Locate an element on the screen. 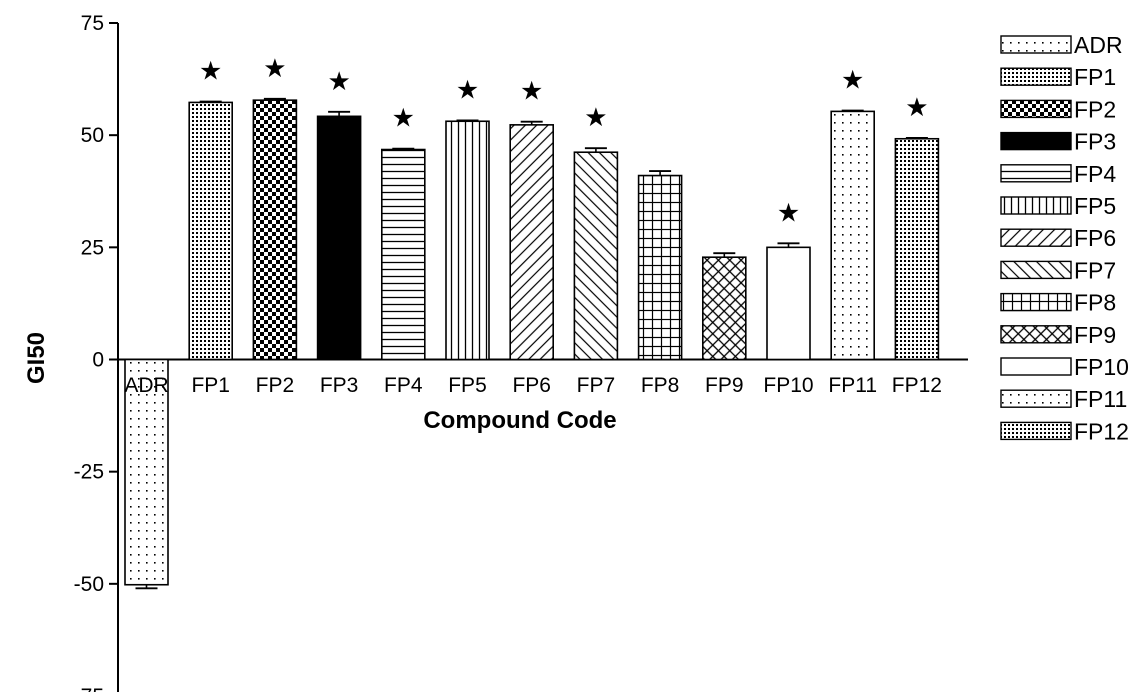 The image size is (1136, 692). bar-fp8 is located at coordinates (660, 267).